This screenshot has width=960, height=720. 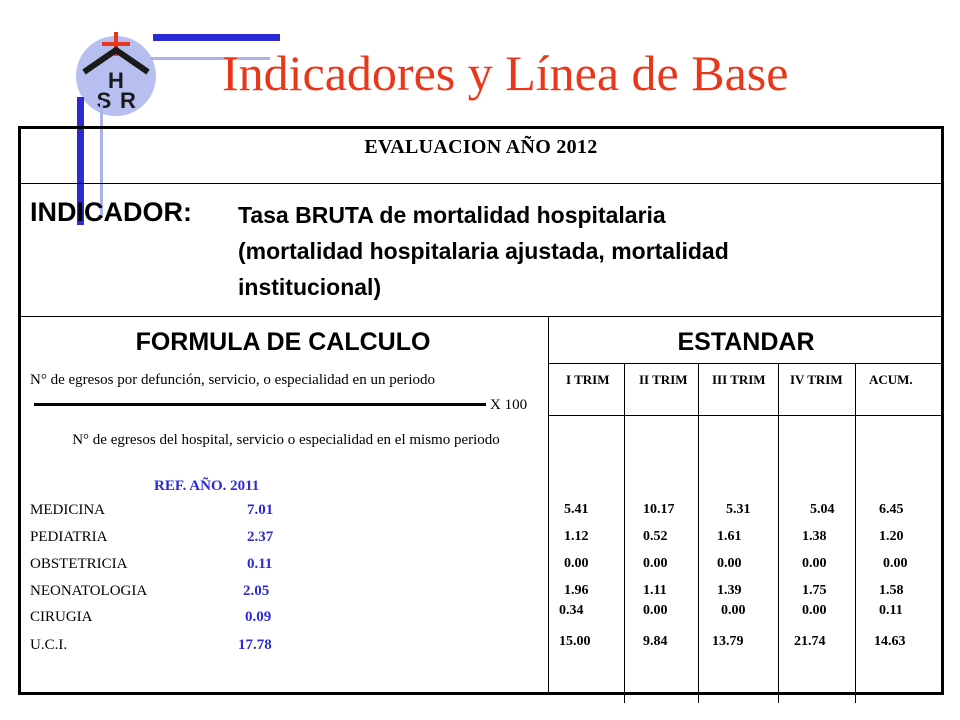 What do you see at coordinates (575, 641) in the screenshot?
I see `value-cell: 15.00` at bounding box center [575, 641].